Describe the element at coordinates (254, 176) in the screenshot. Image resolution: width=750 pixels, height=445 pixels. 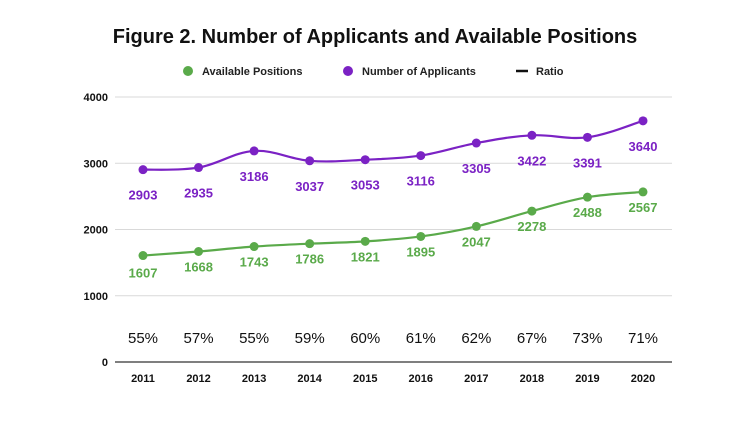
I see `applicants-data-label: 3186` at that location.